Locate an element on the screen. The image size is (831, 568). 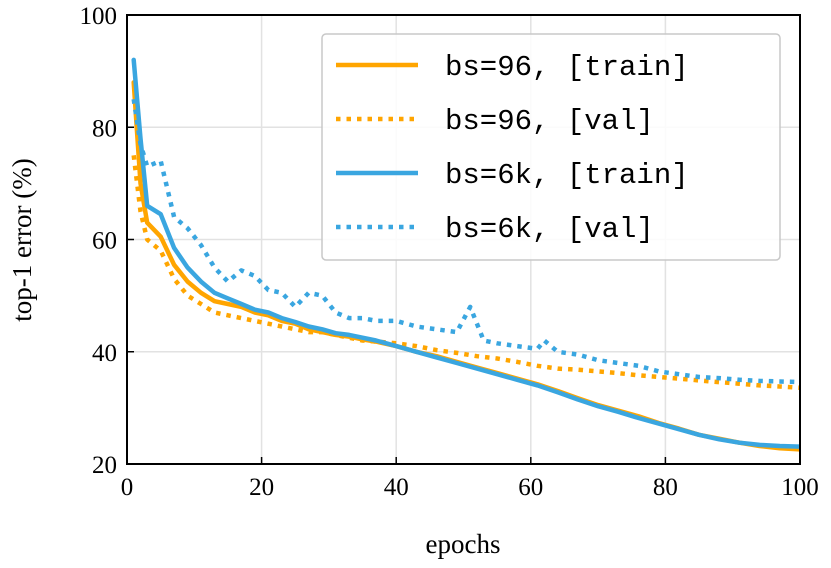
legend-label-3: bs=6k, [val] is located at coordinates (549, 229).